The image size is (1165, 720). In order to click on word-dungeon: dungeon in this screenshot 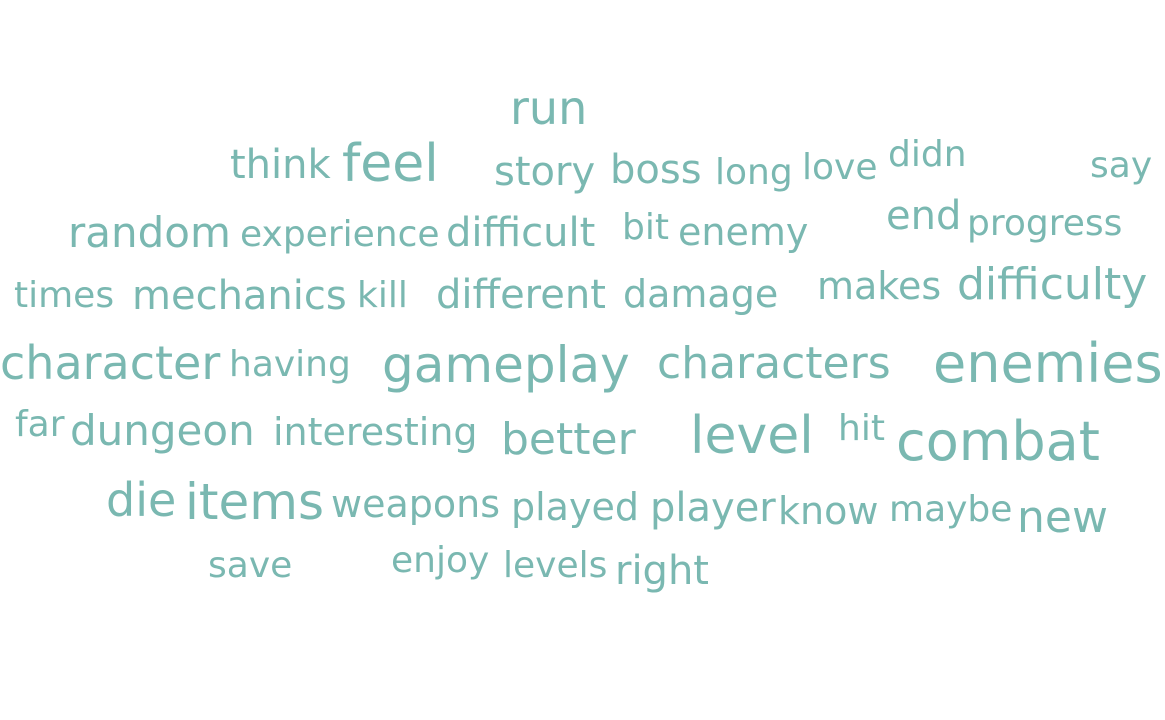, I will do `click(162, 430)`.